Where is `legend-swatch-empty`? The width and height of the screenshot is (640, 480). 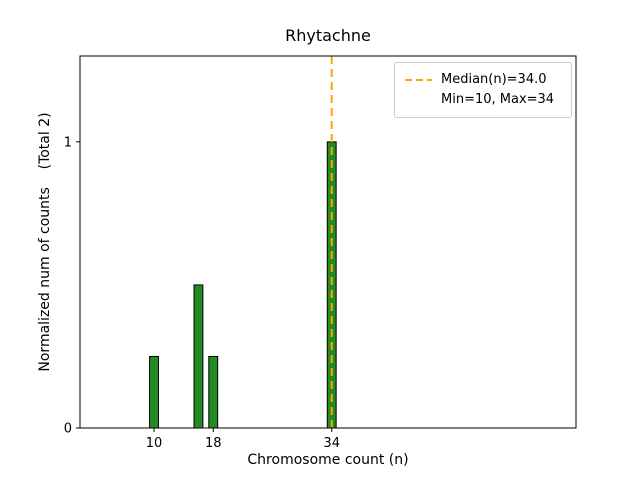 legend-swatch-empty is located at coordinates (418, 100).